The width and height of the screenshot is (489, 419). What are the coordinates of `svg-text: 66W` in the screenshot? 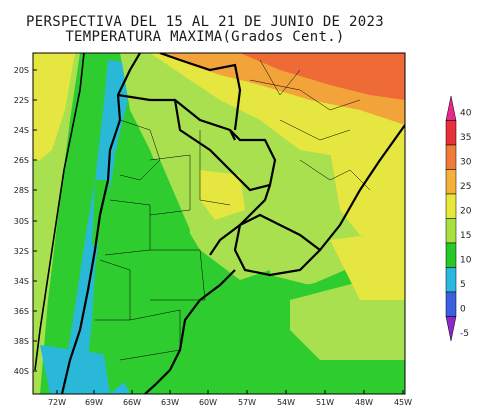 It's located at (132, 402).